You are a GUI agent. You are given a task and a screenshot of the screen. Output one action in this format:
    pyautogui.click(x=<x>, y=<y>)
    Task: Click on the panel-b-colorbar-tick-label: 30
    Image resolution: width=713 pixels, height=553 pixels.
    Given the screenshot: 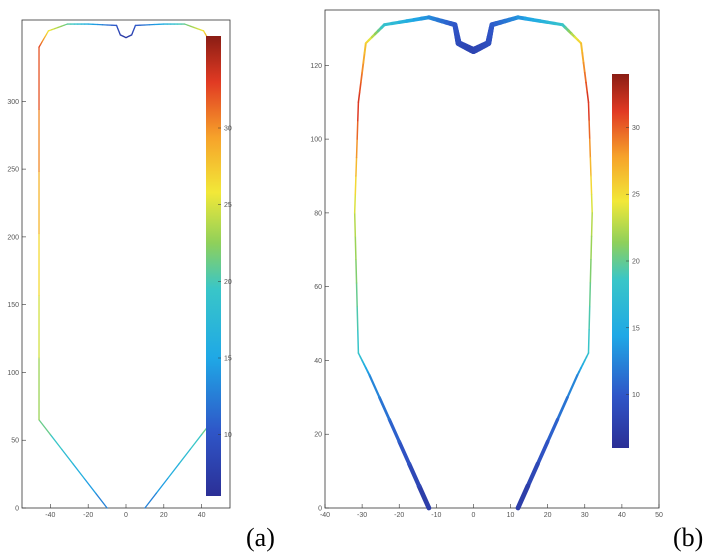 What is the action you would take?
    pyautogui.click(x=636, y=128)
    